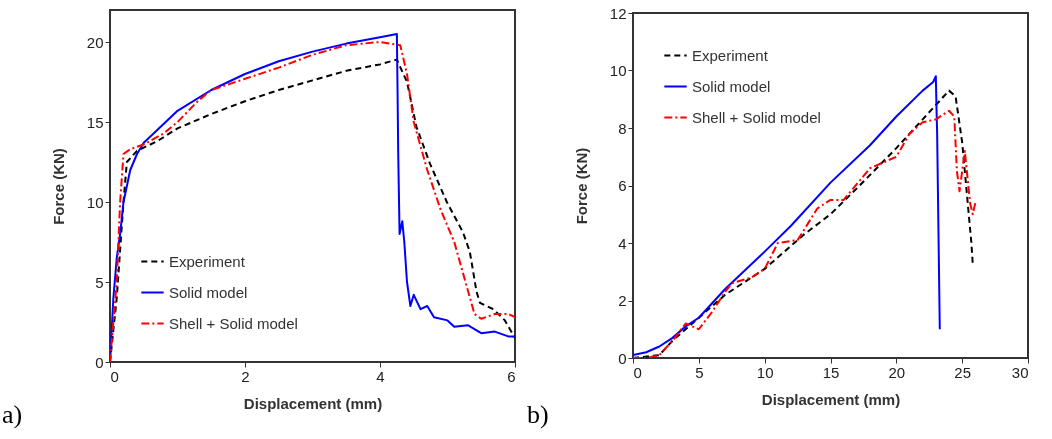  Describe the element at coordinates (511, 376) in the screenshot. I see `x-tick-label: 6` at that location.